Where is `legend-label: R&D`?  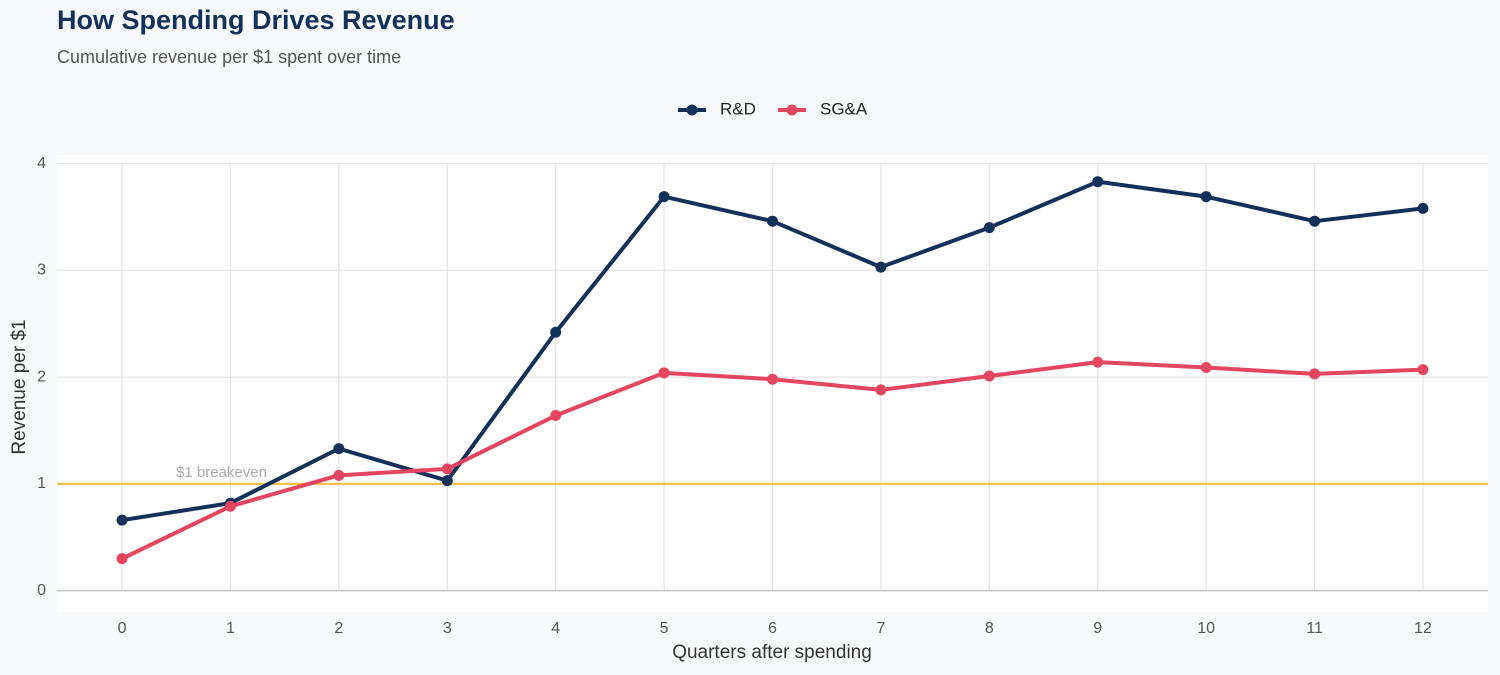
legend-label: R&D is located at coordinates (738, 108).